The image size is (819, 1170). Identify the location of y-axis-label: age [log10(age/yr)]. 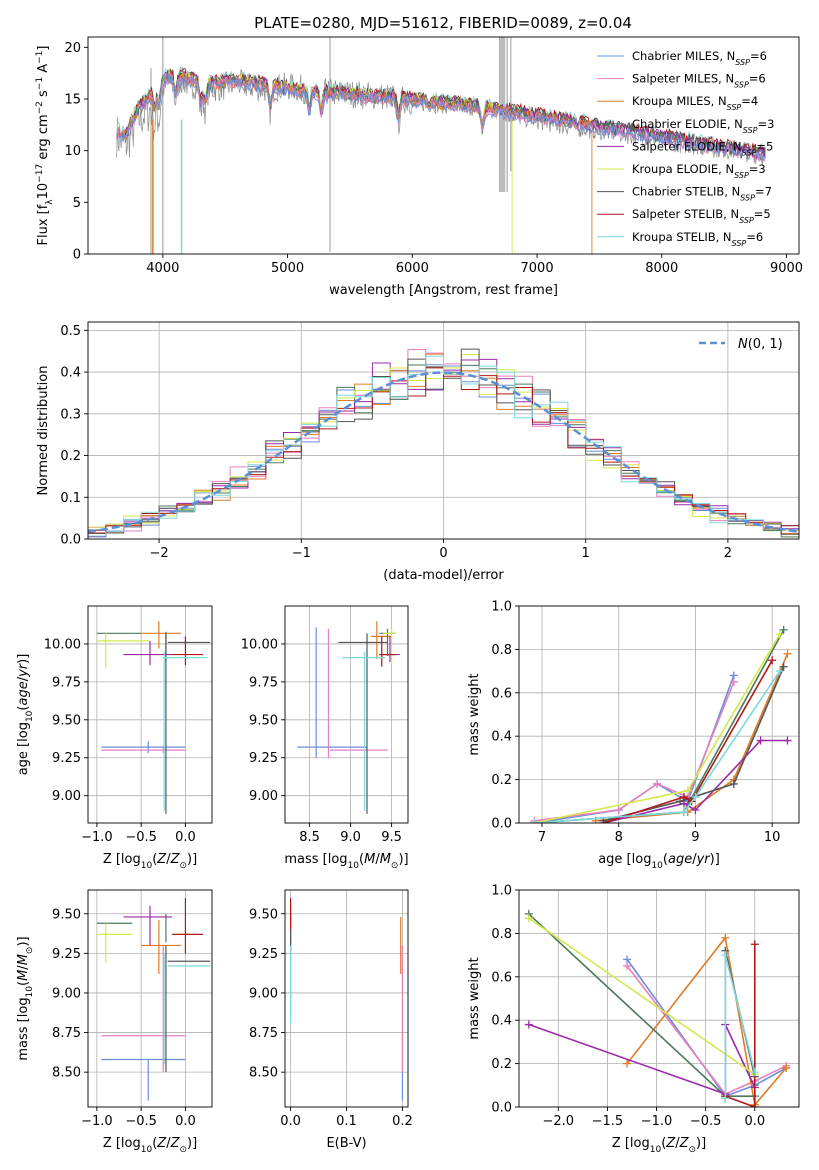
(25, 715).